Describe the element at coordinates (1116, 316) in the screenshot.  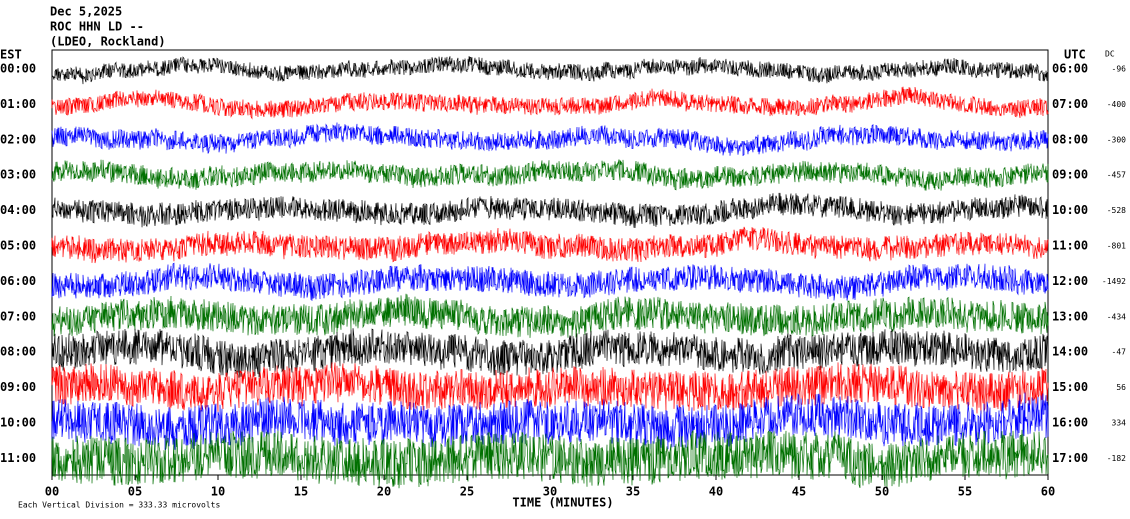
I see `dc-label: -434` at that location.